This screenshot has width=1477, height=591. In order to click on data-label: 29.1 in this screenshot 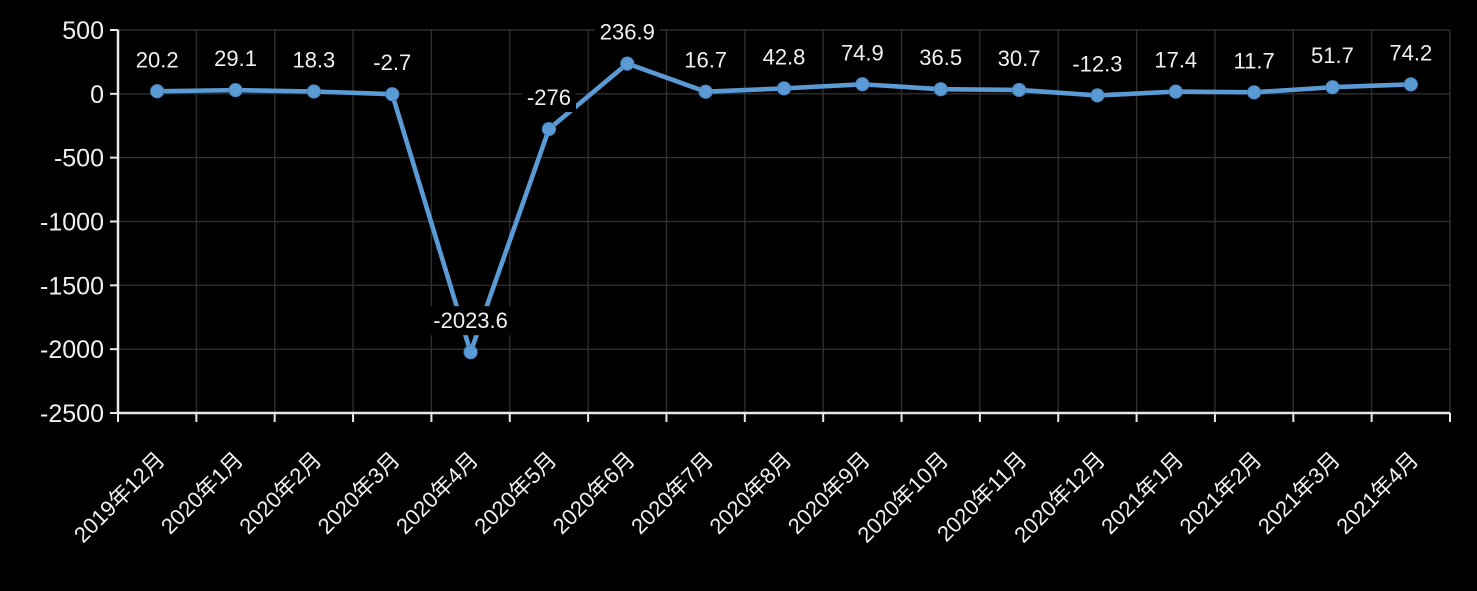, I will do `click(235, 58)`.